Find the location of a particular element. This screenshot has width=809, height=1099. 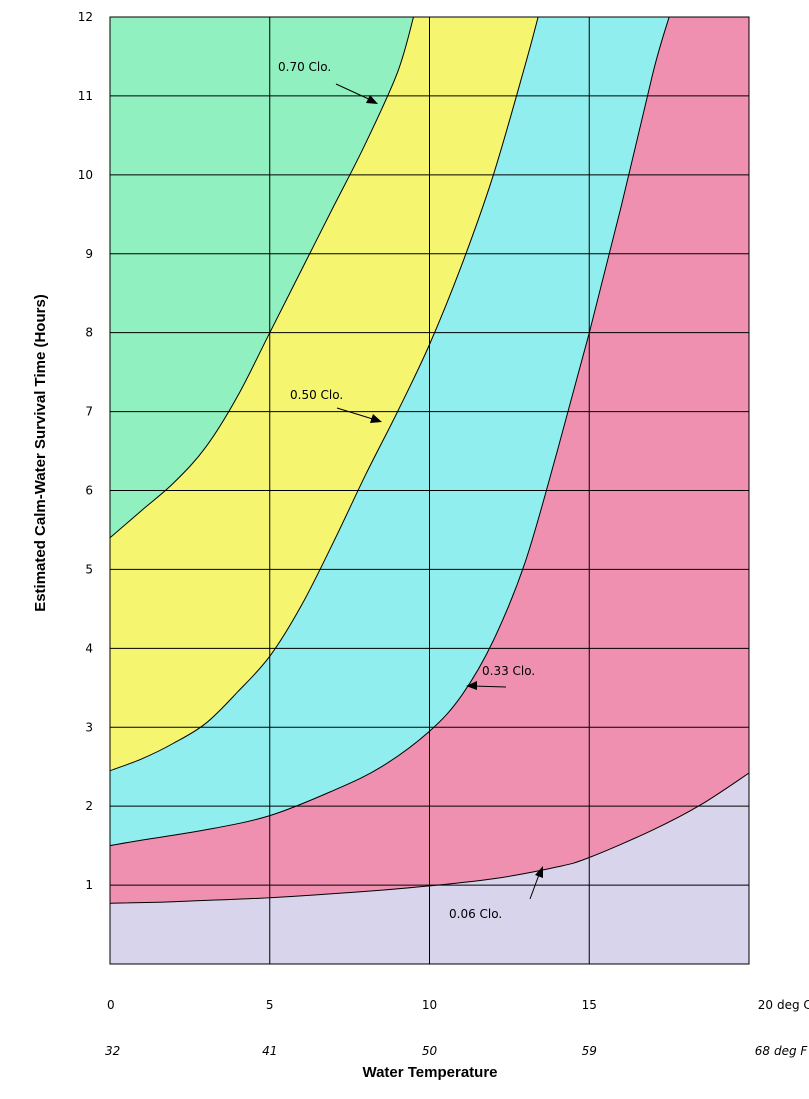

annotation-050-clo: 0.50 Clo. is located at coordinates (316, 395).